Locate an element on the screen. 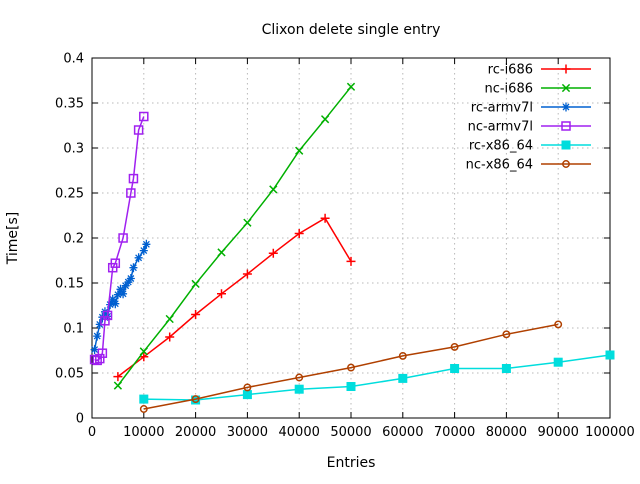  legend-label: nc-x86_64 is located at coordinates (499, 165).